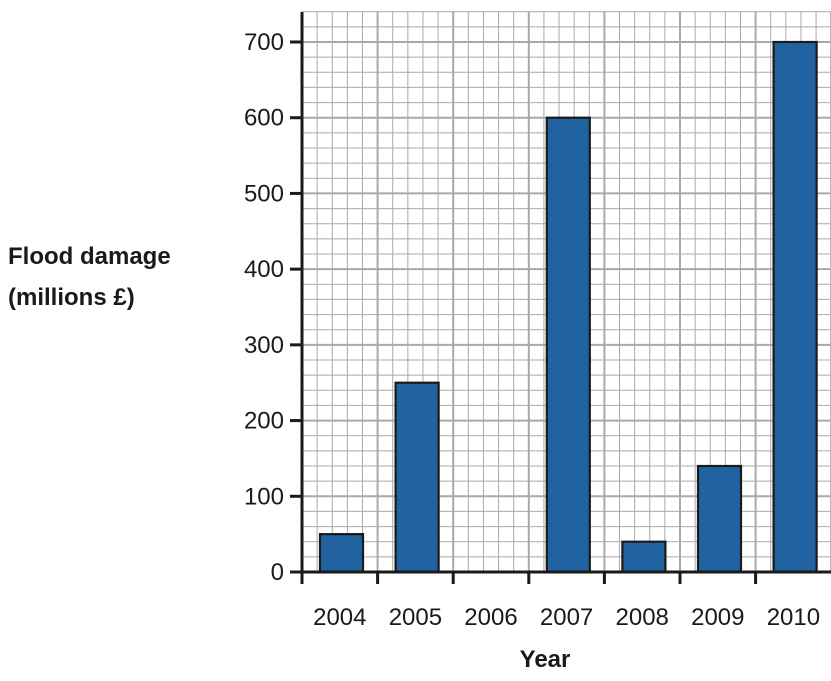 Image resolution: width=831 pixels, height=681 pixels. I want to click on x-tick-label-2004: 2004, so click(339, 617).